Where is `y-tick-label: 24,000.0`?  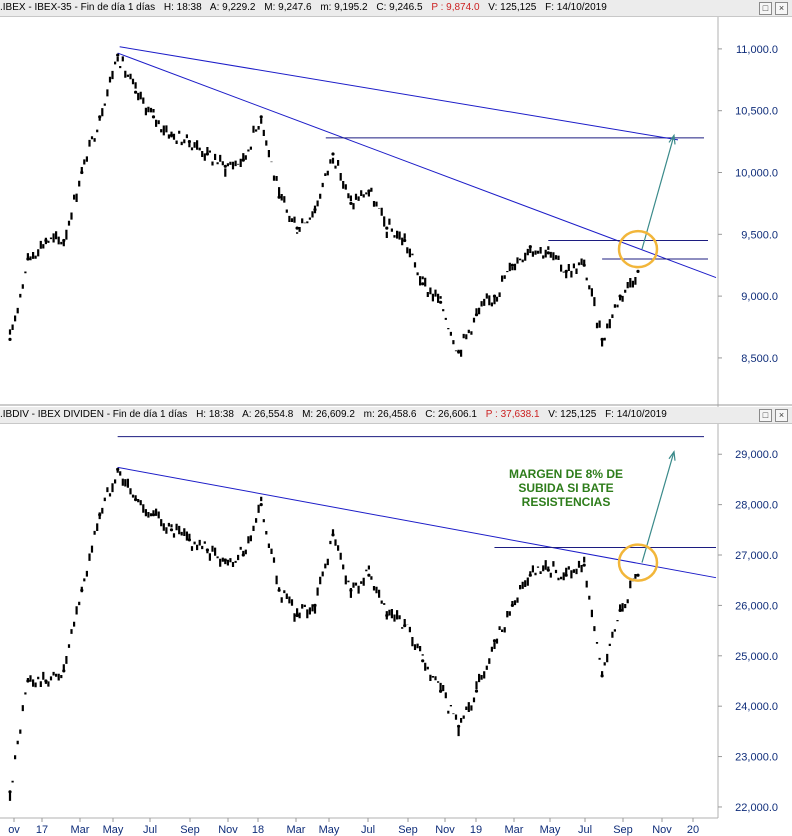
y-tick-label: 24,000.0 is located at coordinates (756, 707).